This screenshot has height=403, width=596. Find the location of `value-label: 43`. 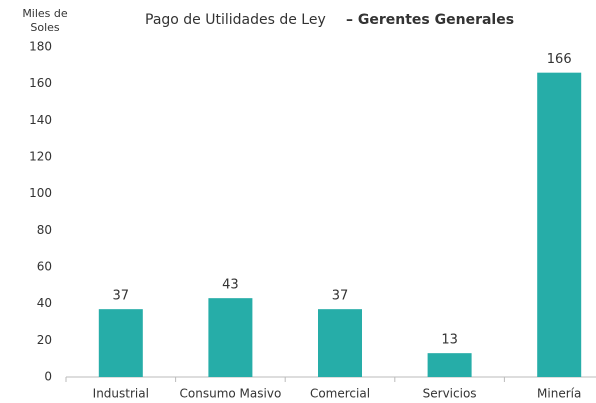

value-label: 43 is located at coordinates (230, 285).